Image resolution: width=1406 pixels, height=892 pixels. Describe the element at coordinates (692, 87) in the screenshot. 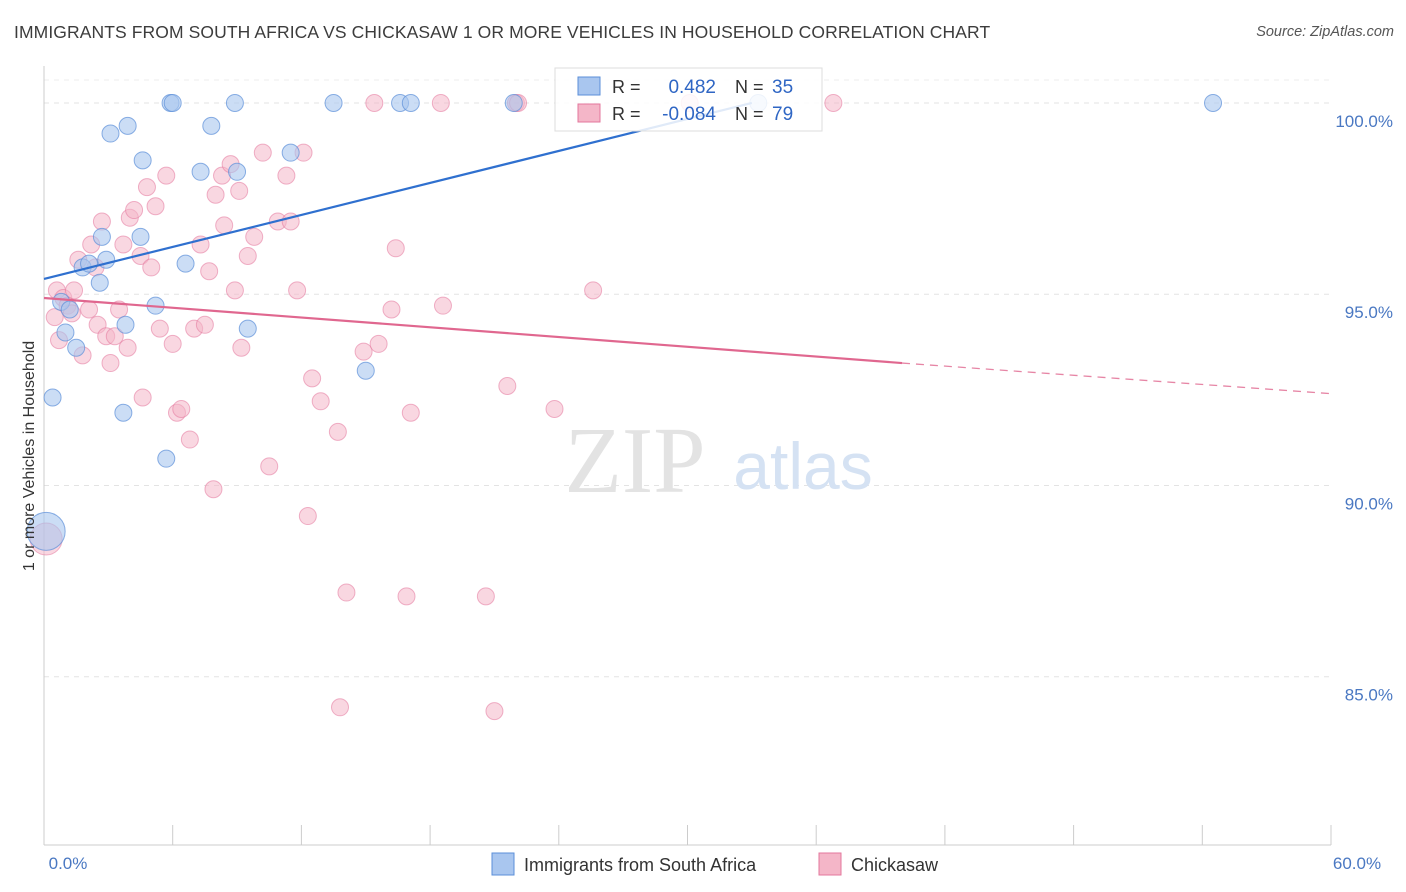

I see `stats-r-value: 0.482` at that location.